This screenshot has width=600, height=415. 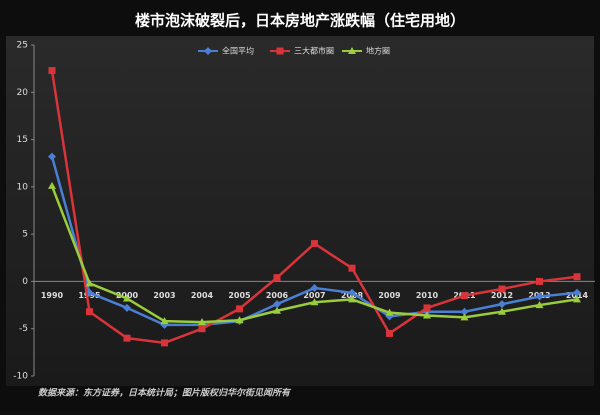 What do you see at coordinates (378, 51) in the screenshot?
I see `legend-label: 地方圈` at bounding box center [378, 51].